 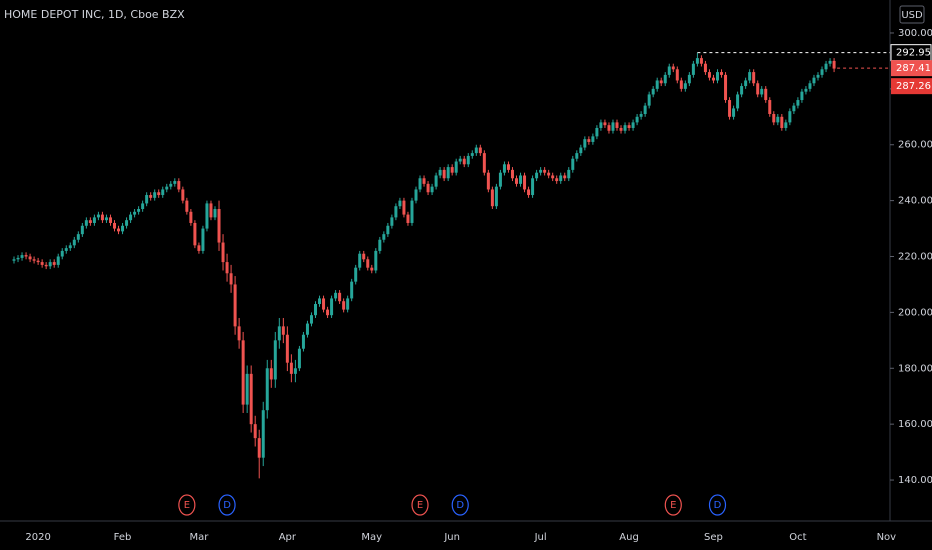 What do you see at coordinates (913, 53) in the screenshot?
I see `high-label: 292.95` at bounding box center [913, 53].